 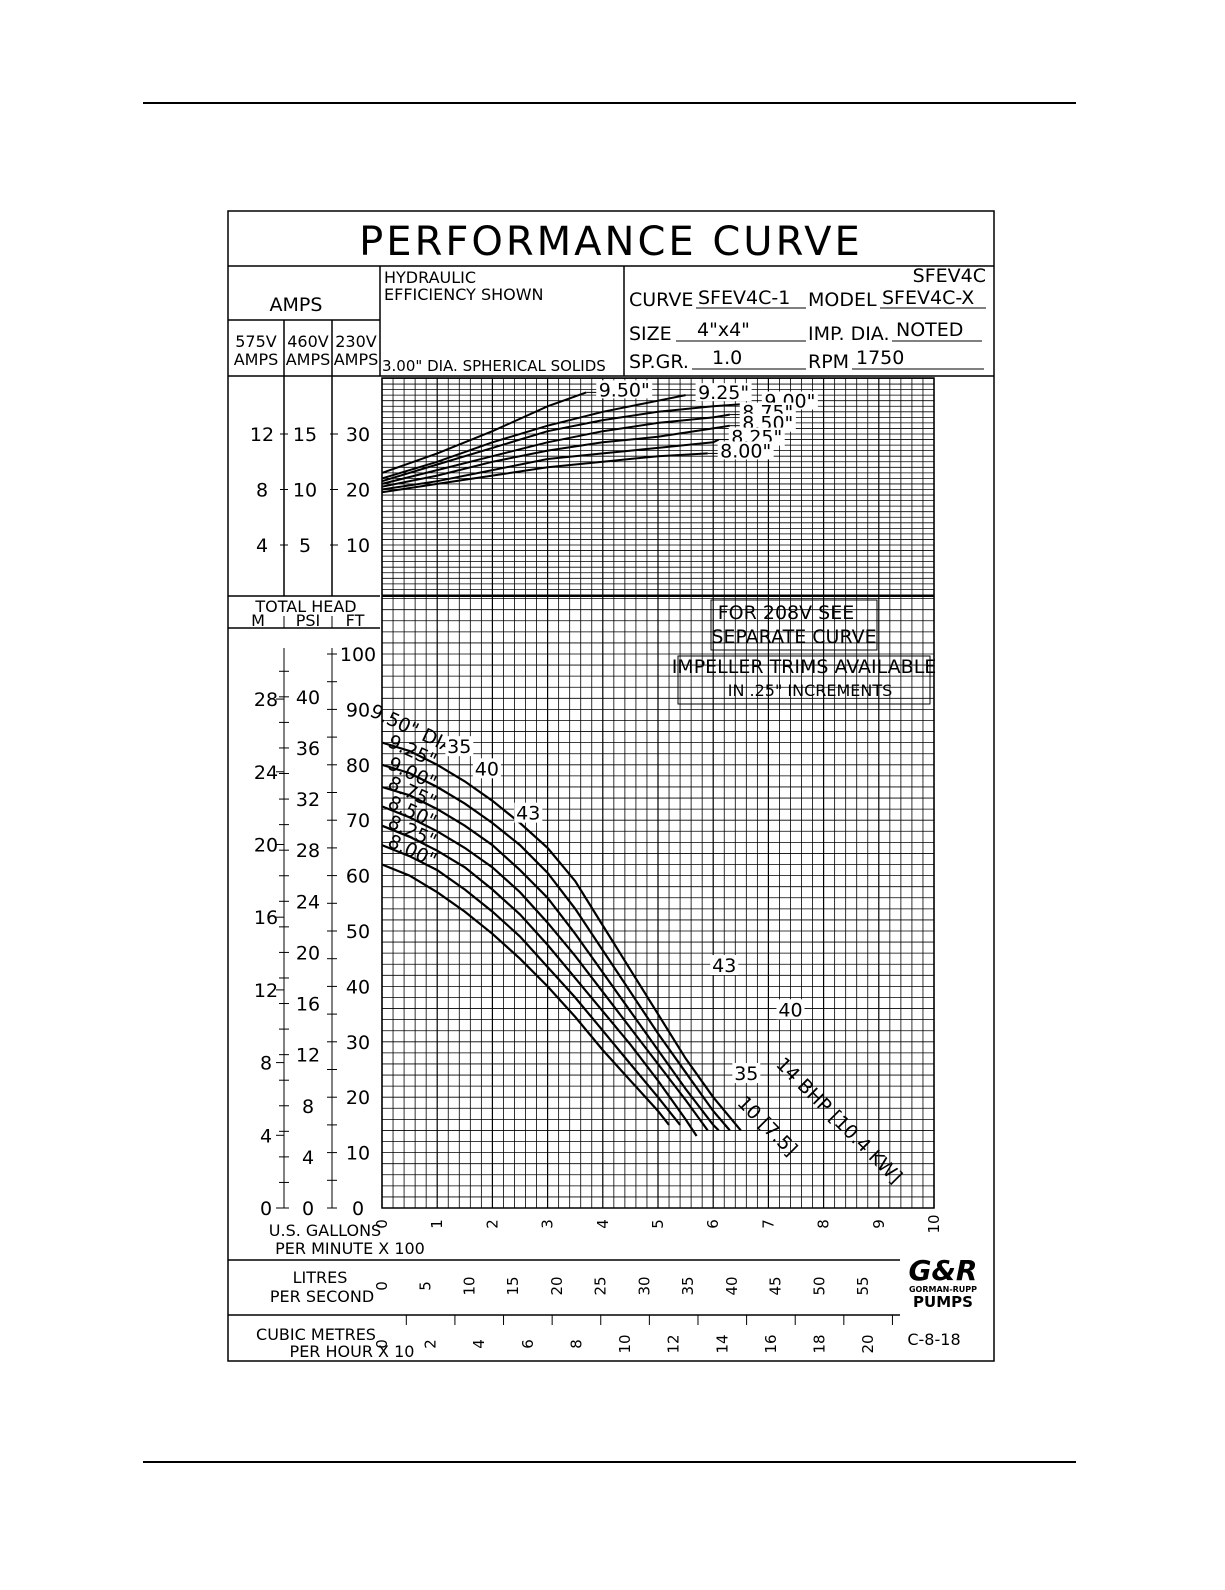 I want to click on lps-tick-label: 0, so click(x=382, y=1286).